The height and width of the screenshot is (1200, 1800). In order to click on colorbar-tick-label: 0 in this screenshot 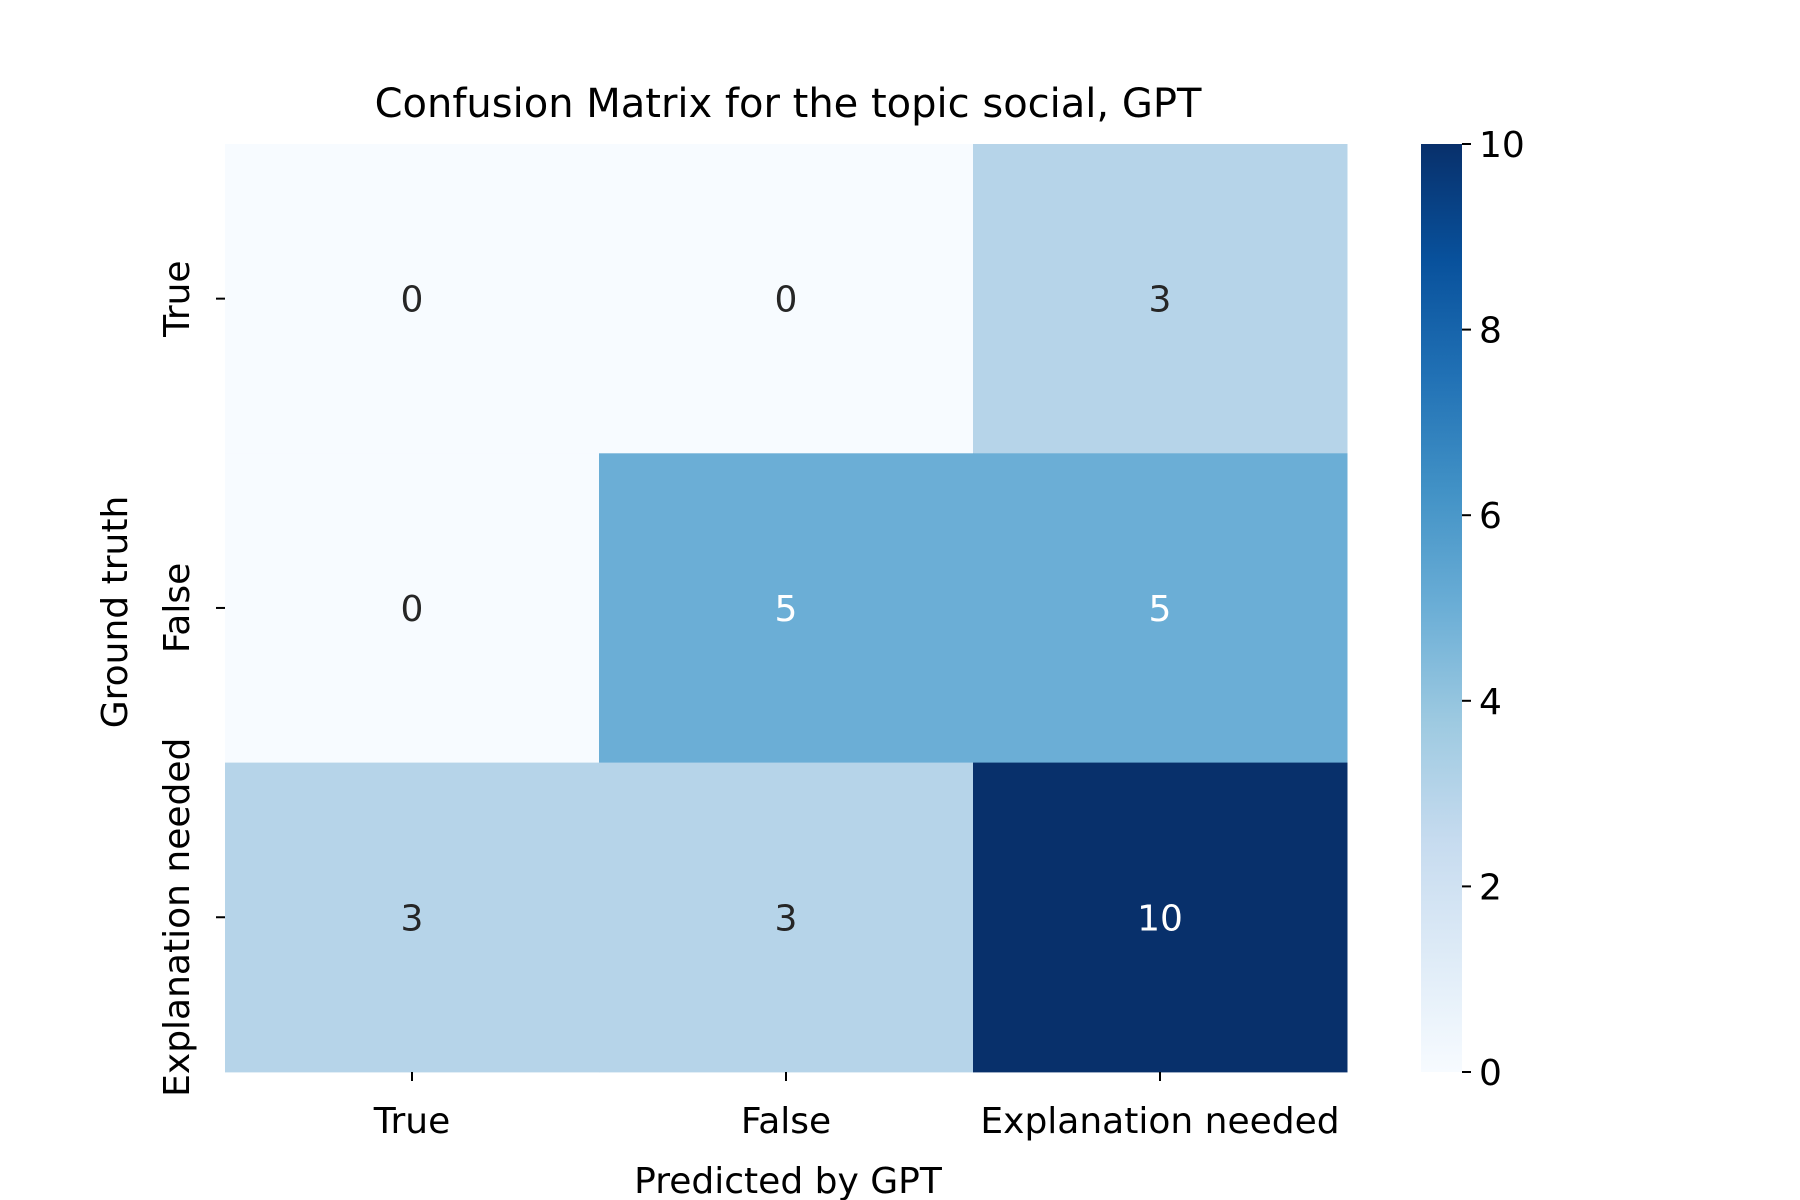, I will do `click(1490, 1073)`.